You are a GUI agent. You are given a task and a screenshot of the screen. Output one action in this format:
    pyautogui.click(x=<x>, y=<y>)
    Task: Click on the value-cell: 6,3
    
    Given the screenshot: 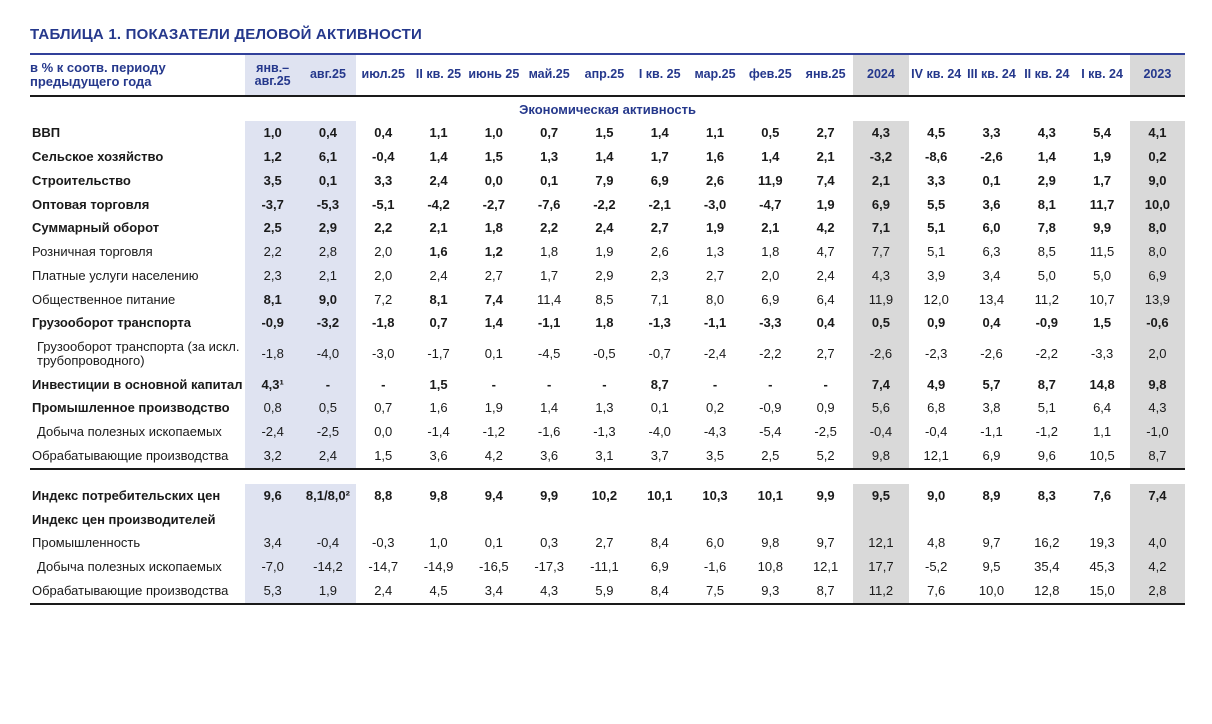 What is the action you would take?
    pyautogui.click(x=991, y=252)
    